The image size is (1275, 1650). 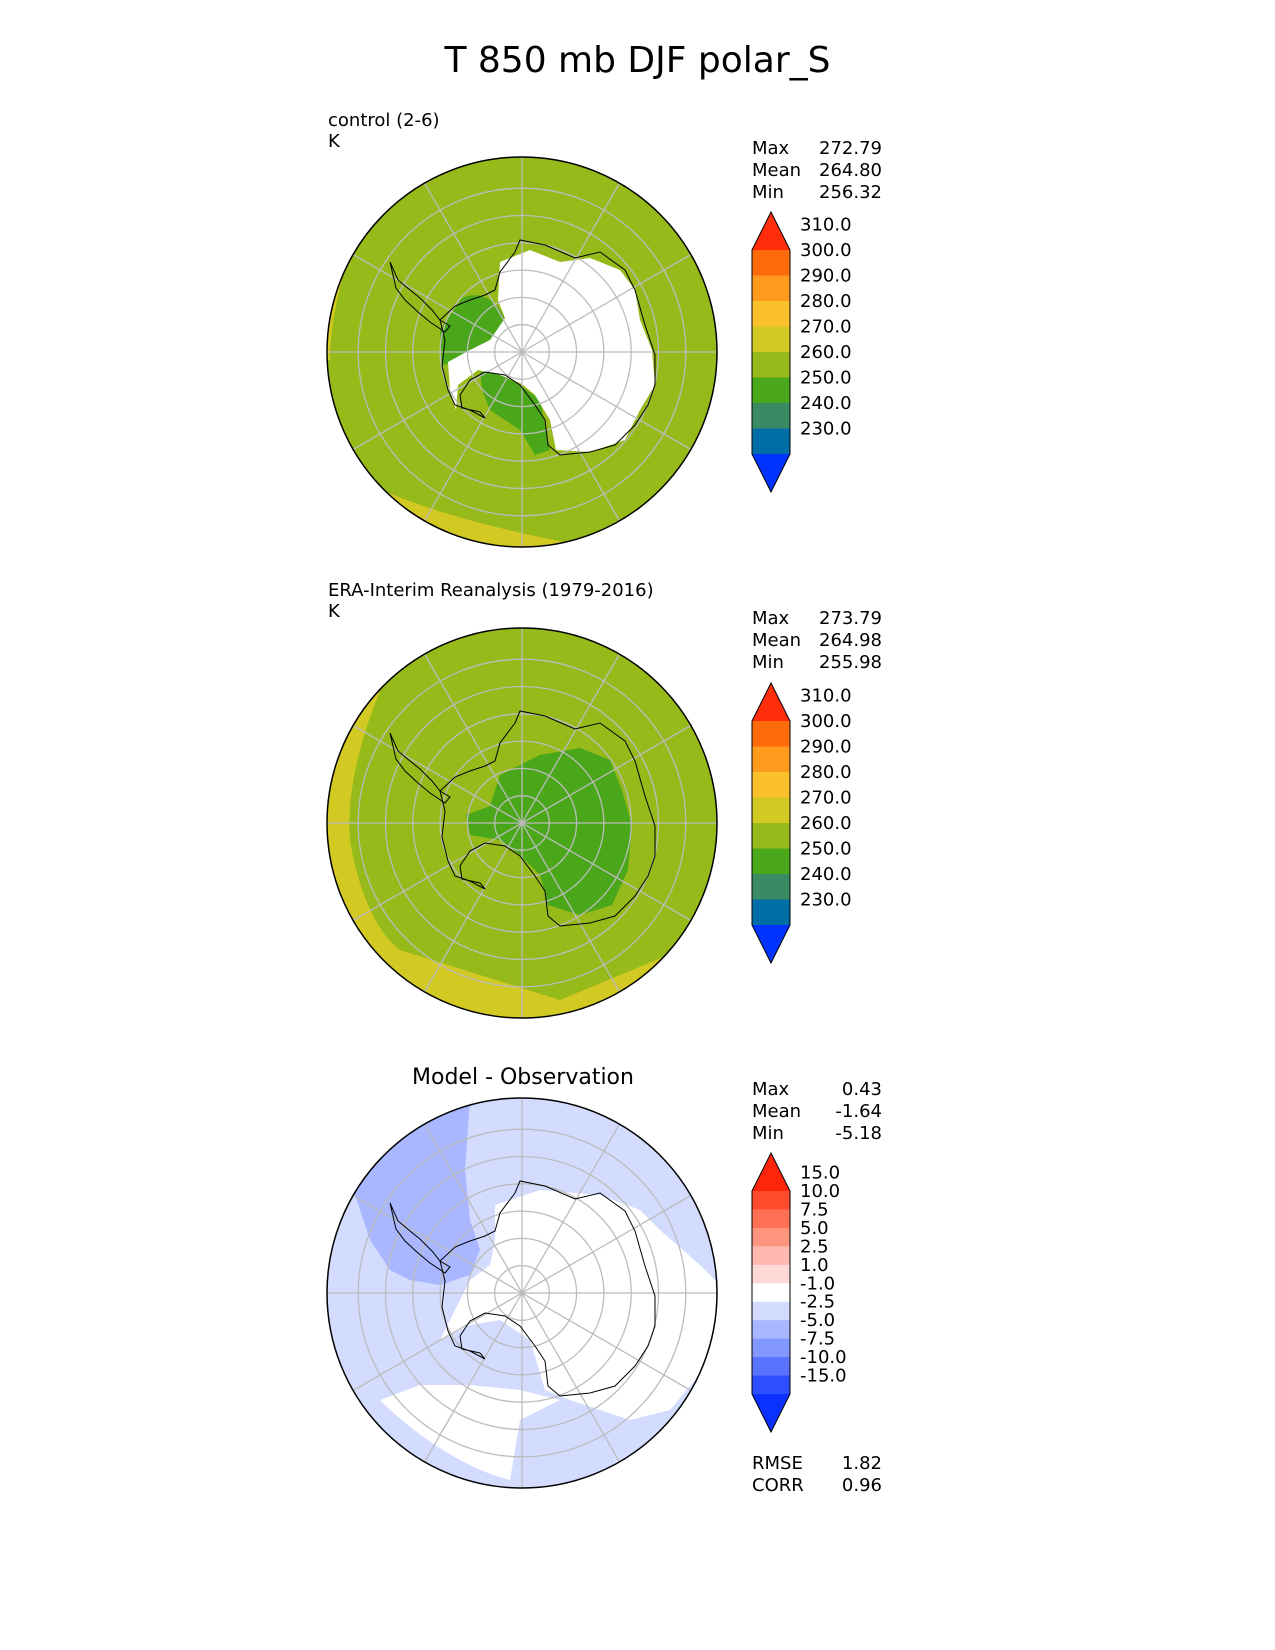 I want to click on colorbar-tick-label: 260.0, so click(x=826, y=823).